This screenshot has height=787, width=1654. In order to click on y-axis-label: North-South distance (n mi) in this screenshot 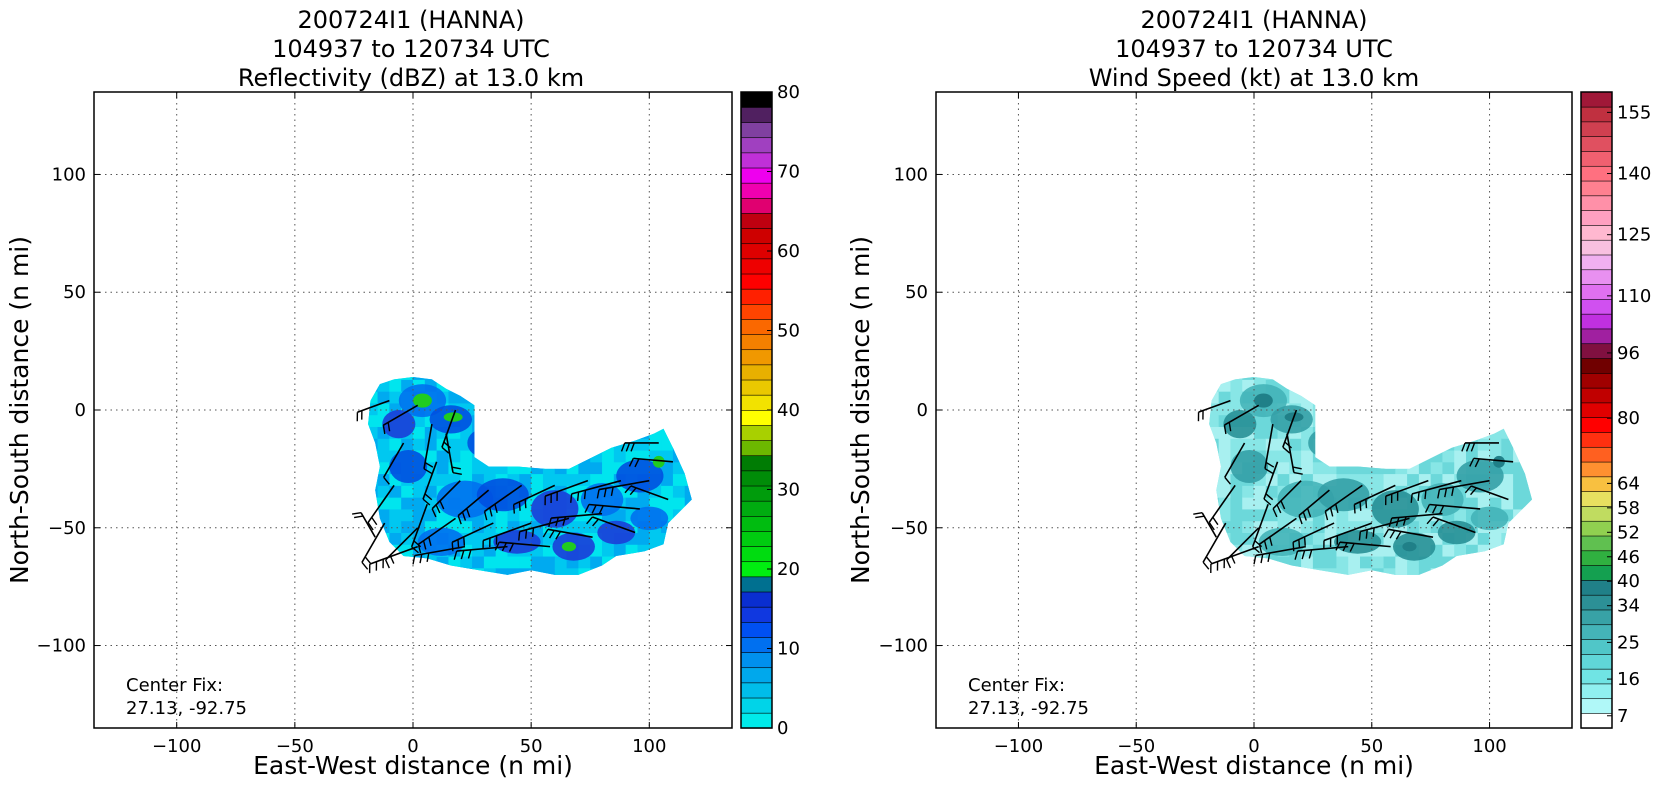, I will do `click(860, 410)`.